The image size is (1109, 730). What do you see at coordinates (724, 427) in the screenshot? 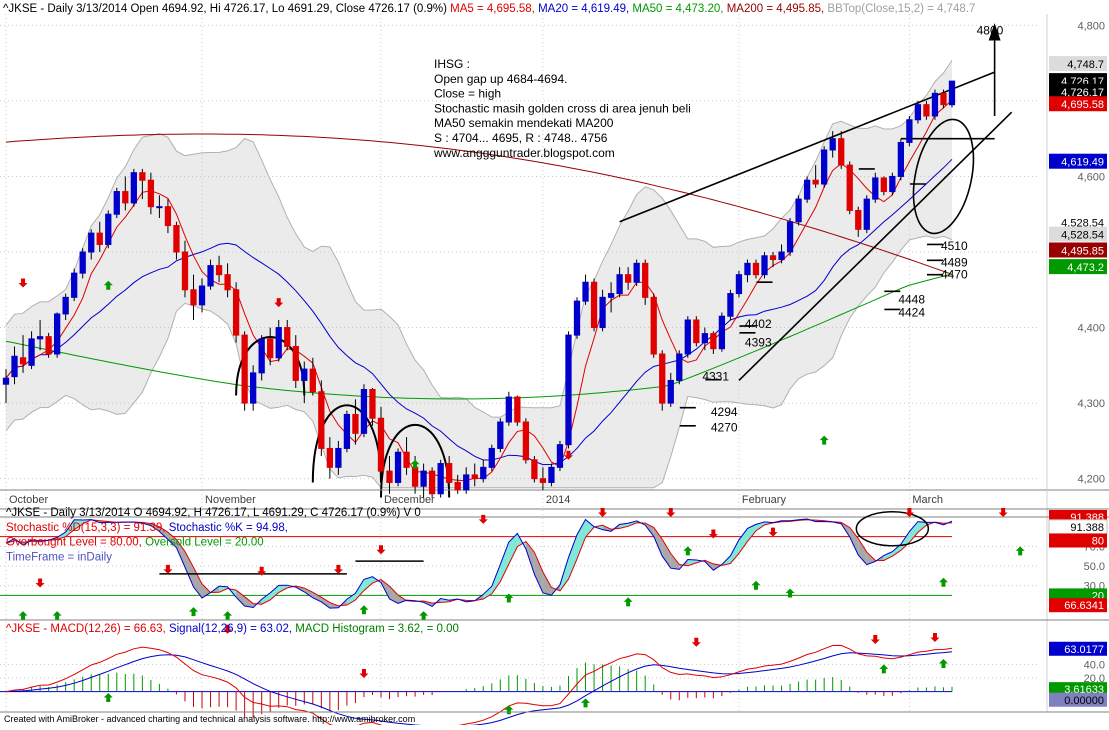
I see `price-level-annotation: 4270` at bounding box center [724, 427].